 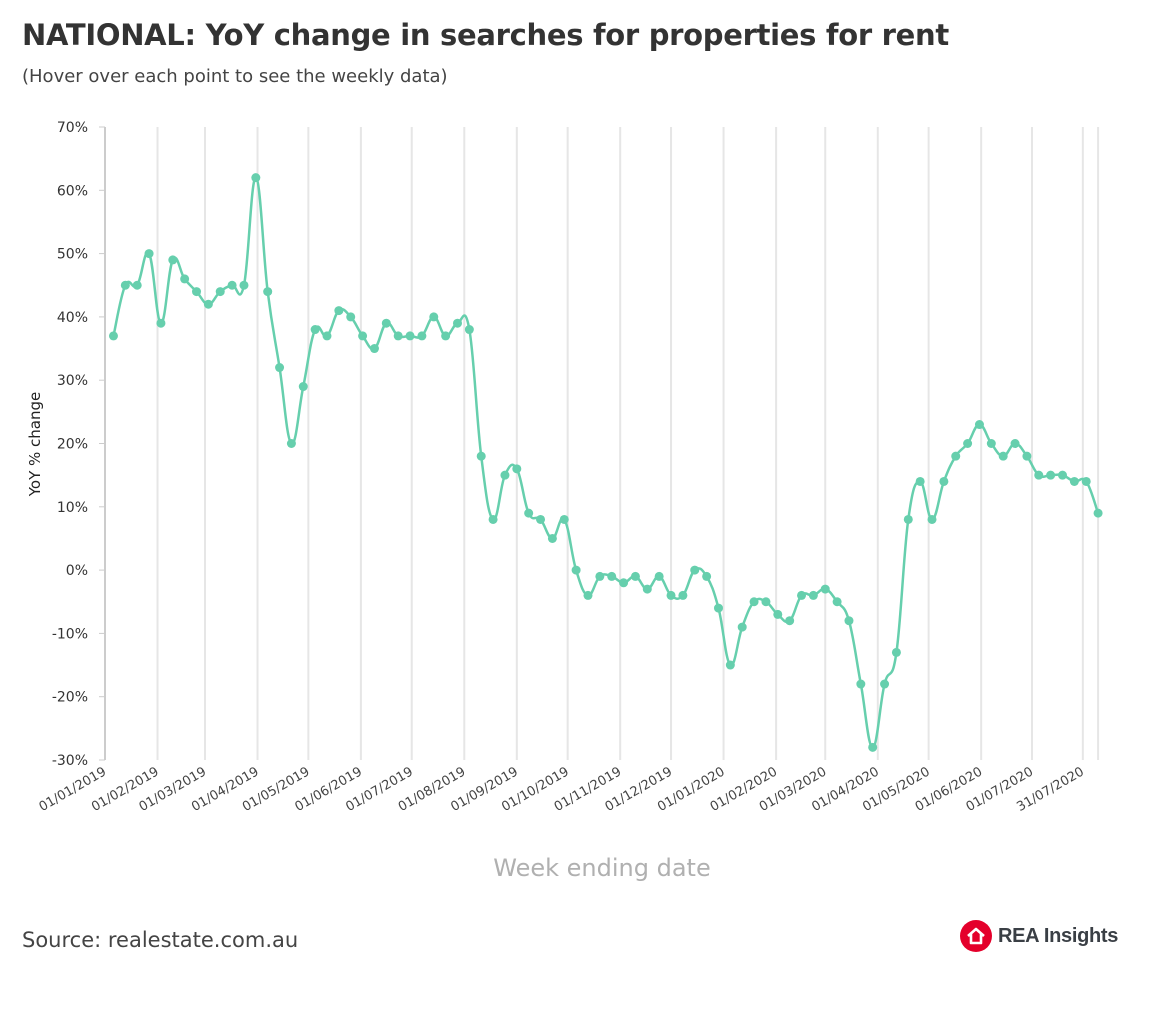 What do you see at coordinates (160, 940) in the screenshot?
I see `source-note: Source: realestate.com.au` at bounding box center [160, 940].